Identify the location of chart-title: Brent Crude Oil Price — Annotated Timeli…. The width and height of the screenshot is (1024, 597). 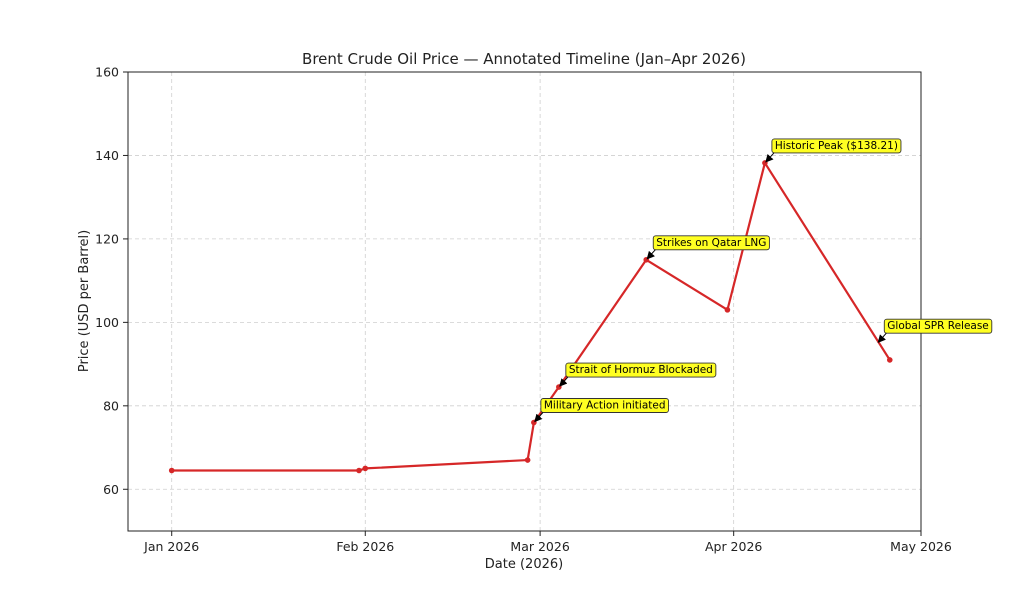
(524, 59).